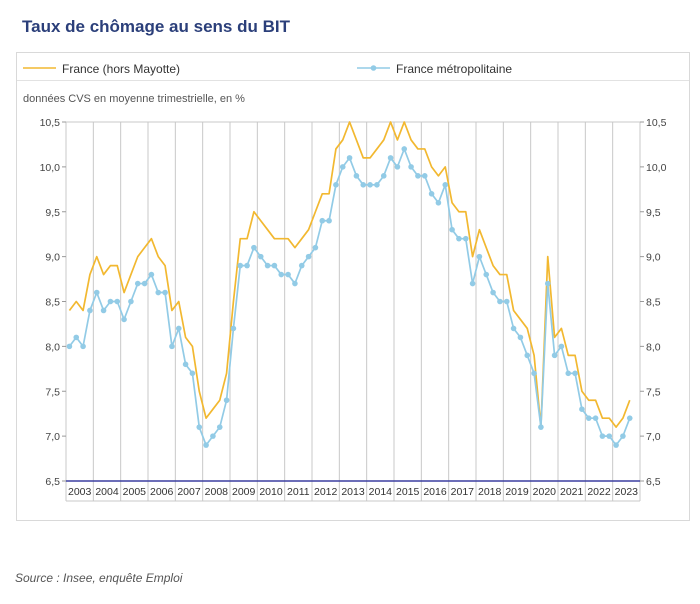 The width and height of the screenshot is (700, 604). I want to click on y-tick-label-right: 7,0, so click(653, 437).